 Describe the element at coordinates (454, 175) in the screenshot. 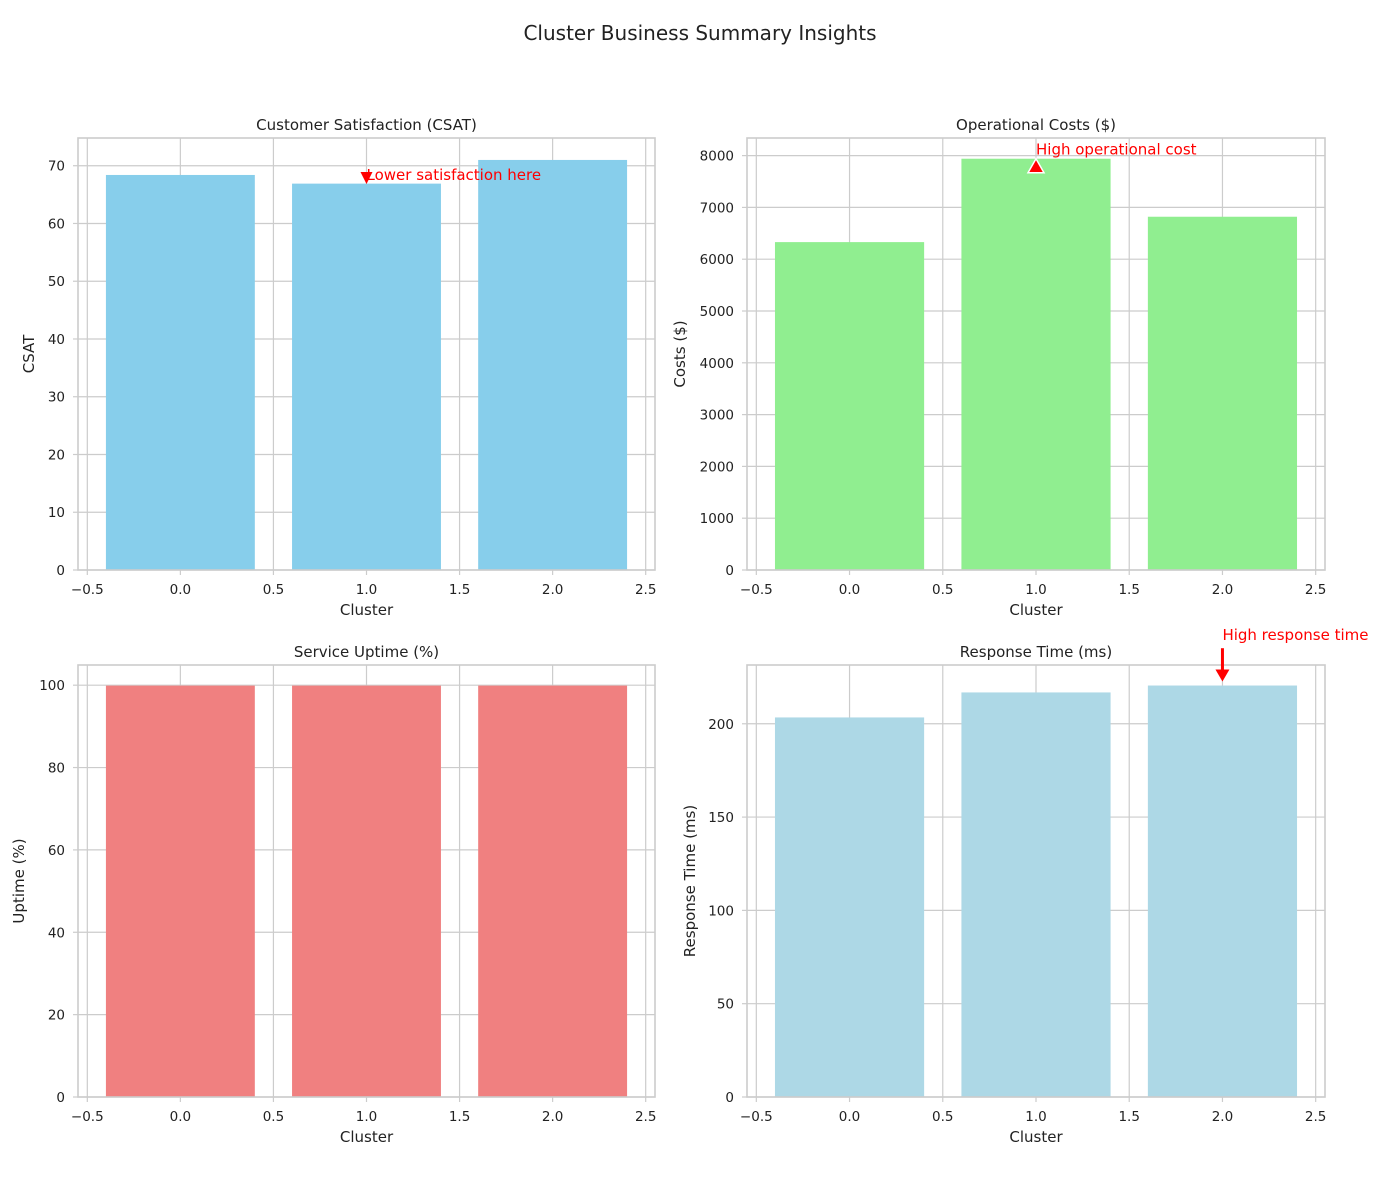

I see `annotation-text: Lower satisfaction here` at that location.